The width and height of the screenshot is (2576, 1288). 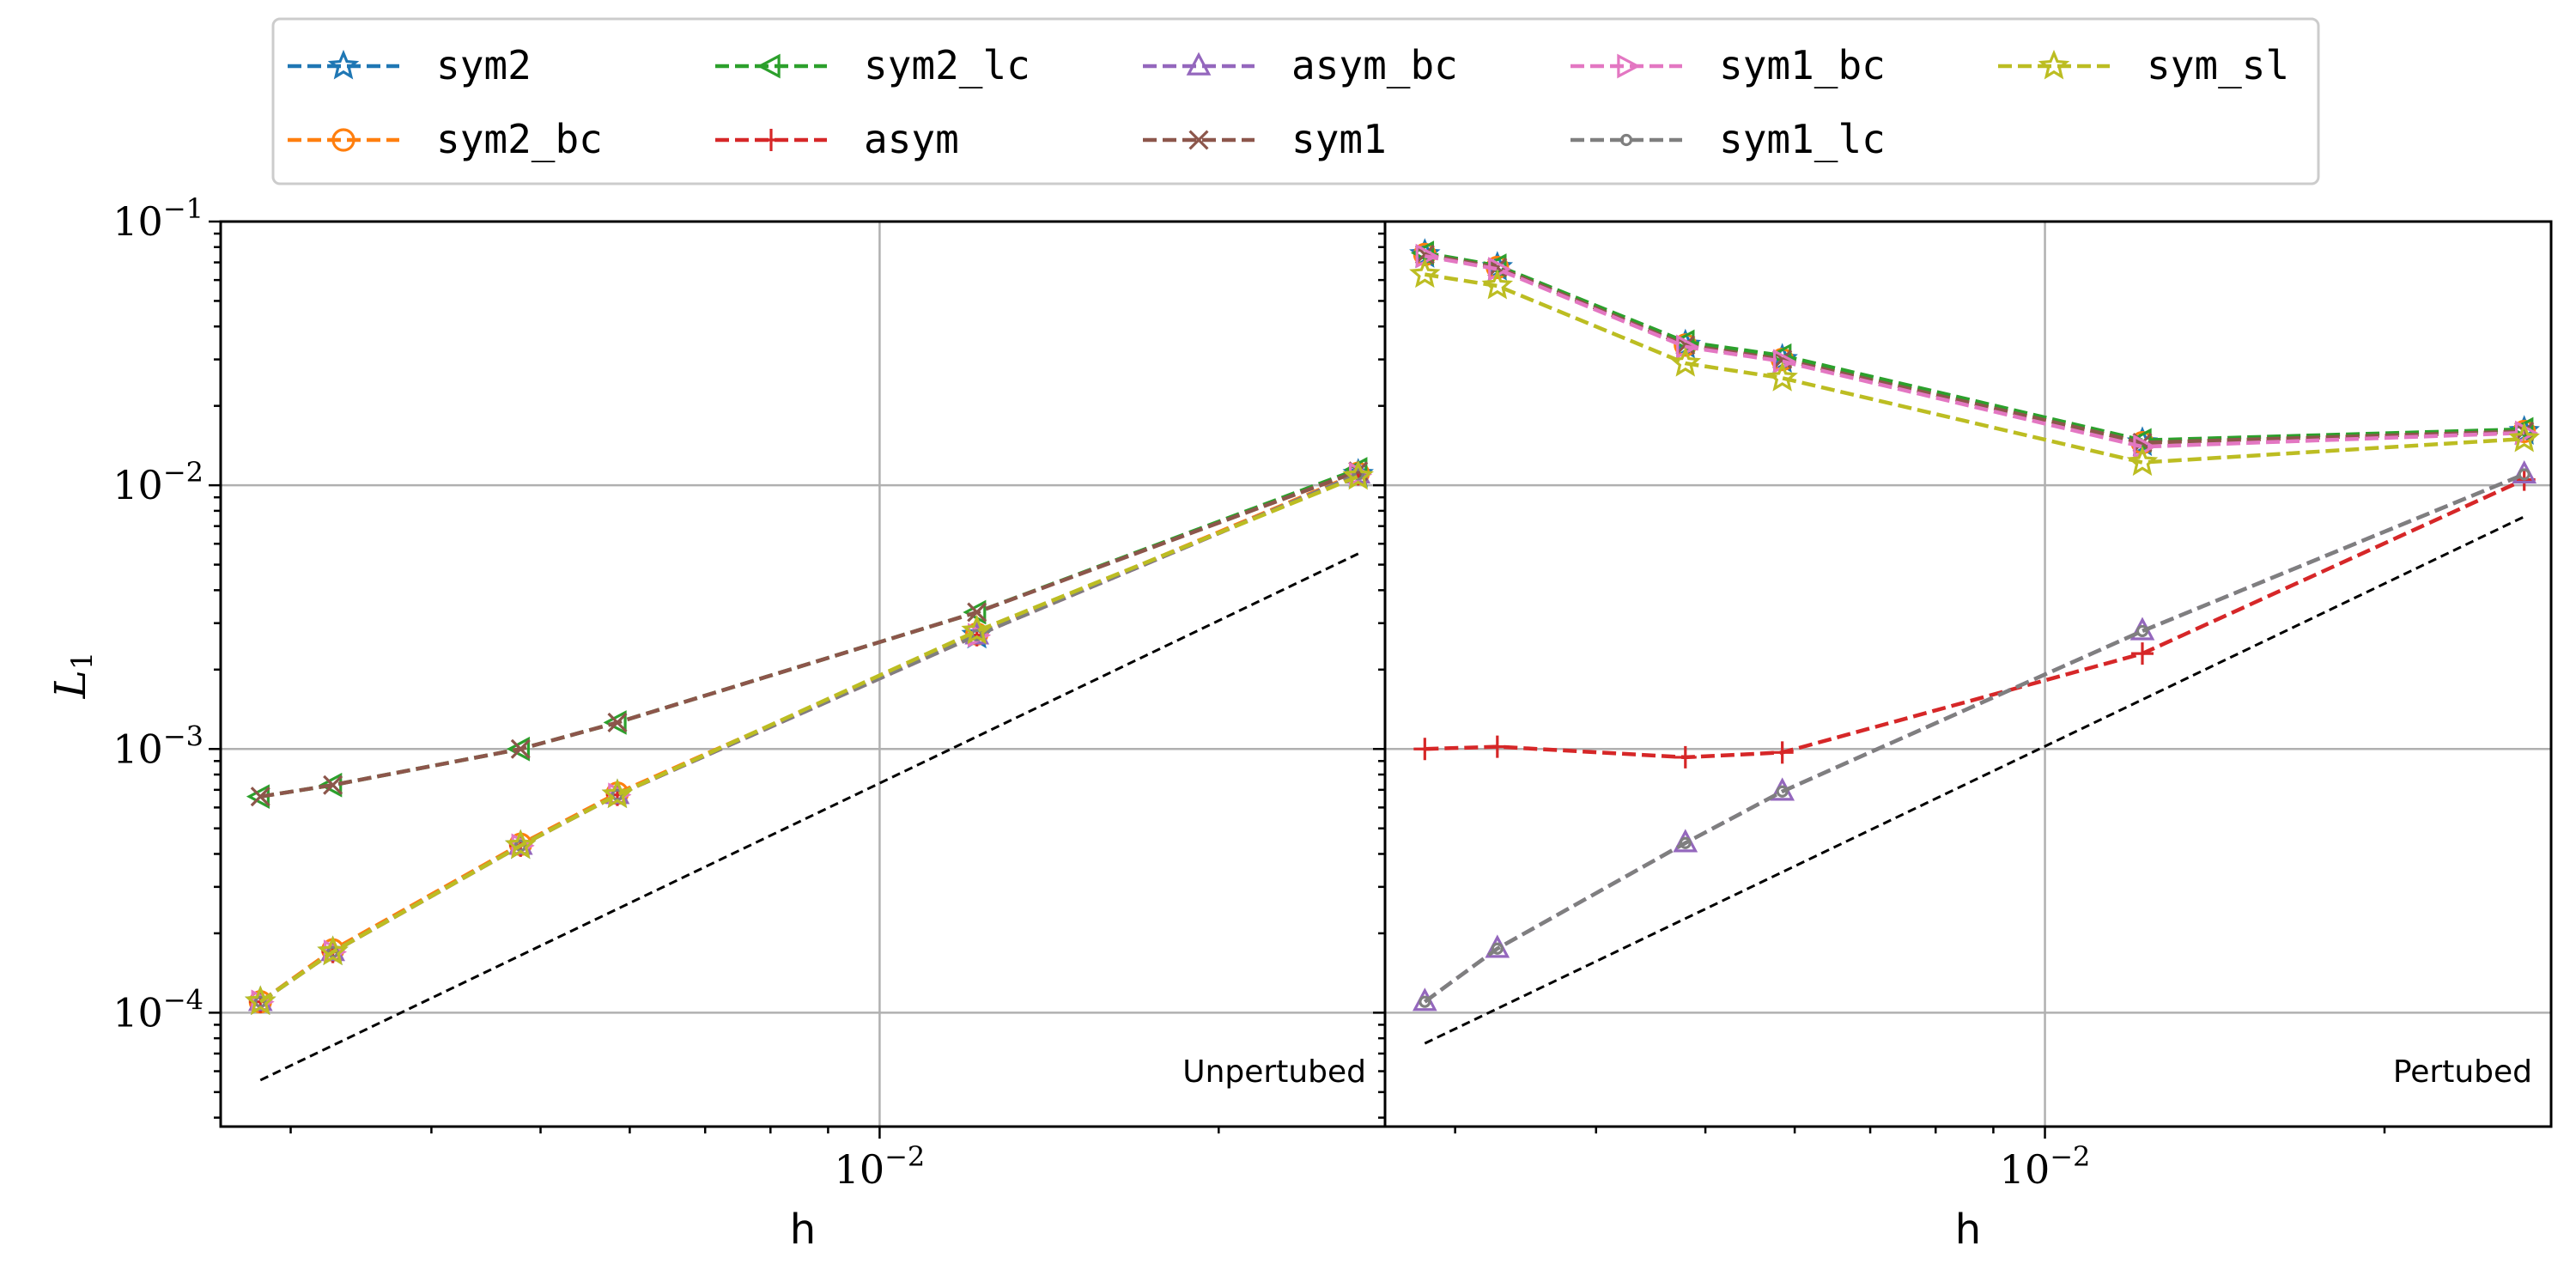 I want to click on legend-label-sym2-lc: sym2_lc, so click(x=947, y=65).